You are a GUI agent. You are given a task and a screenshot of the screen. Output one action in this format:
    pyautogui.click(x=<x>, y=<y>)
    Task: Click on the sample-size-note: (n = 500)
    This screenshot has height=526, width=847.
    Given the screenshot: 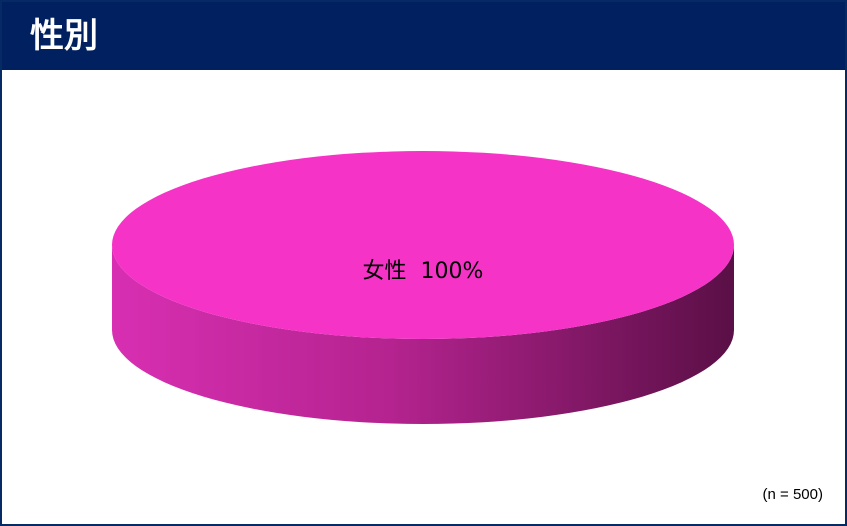 What is the action you would take?
    pyautogui.click(x=792, y=494)
    